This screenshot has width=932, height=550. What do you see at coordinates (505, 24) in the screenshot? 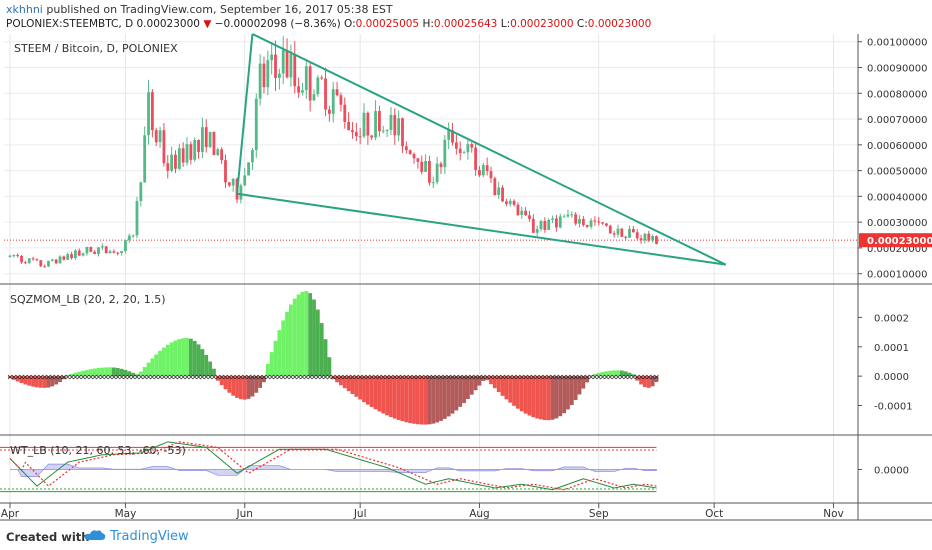
I see `low-label: L:` at bounding box center [505, 24].